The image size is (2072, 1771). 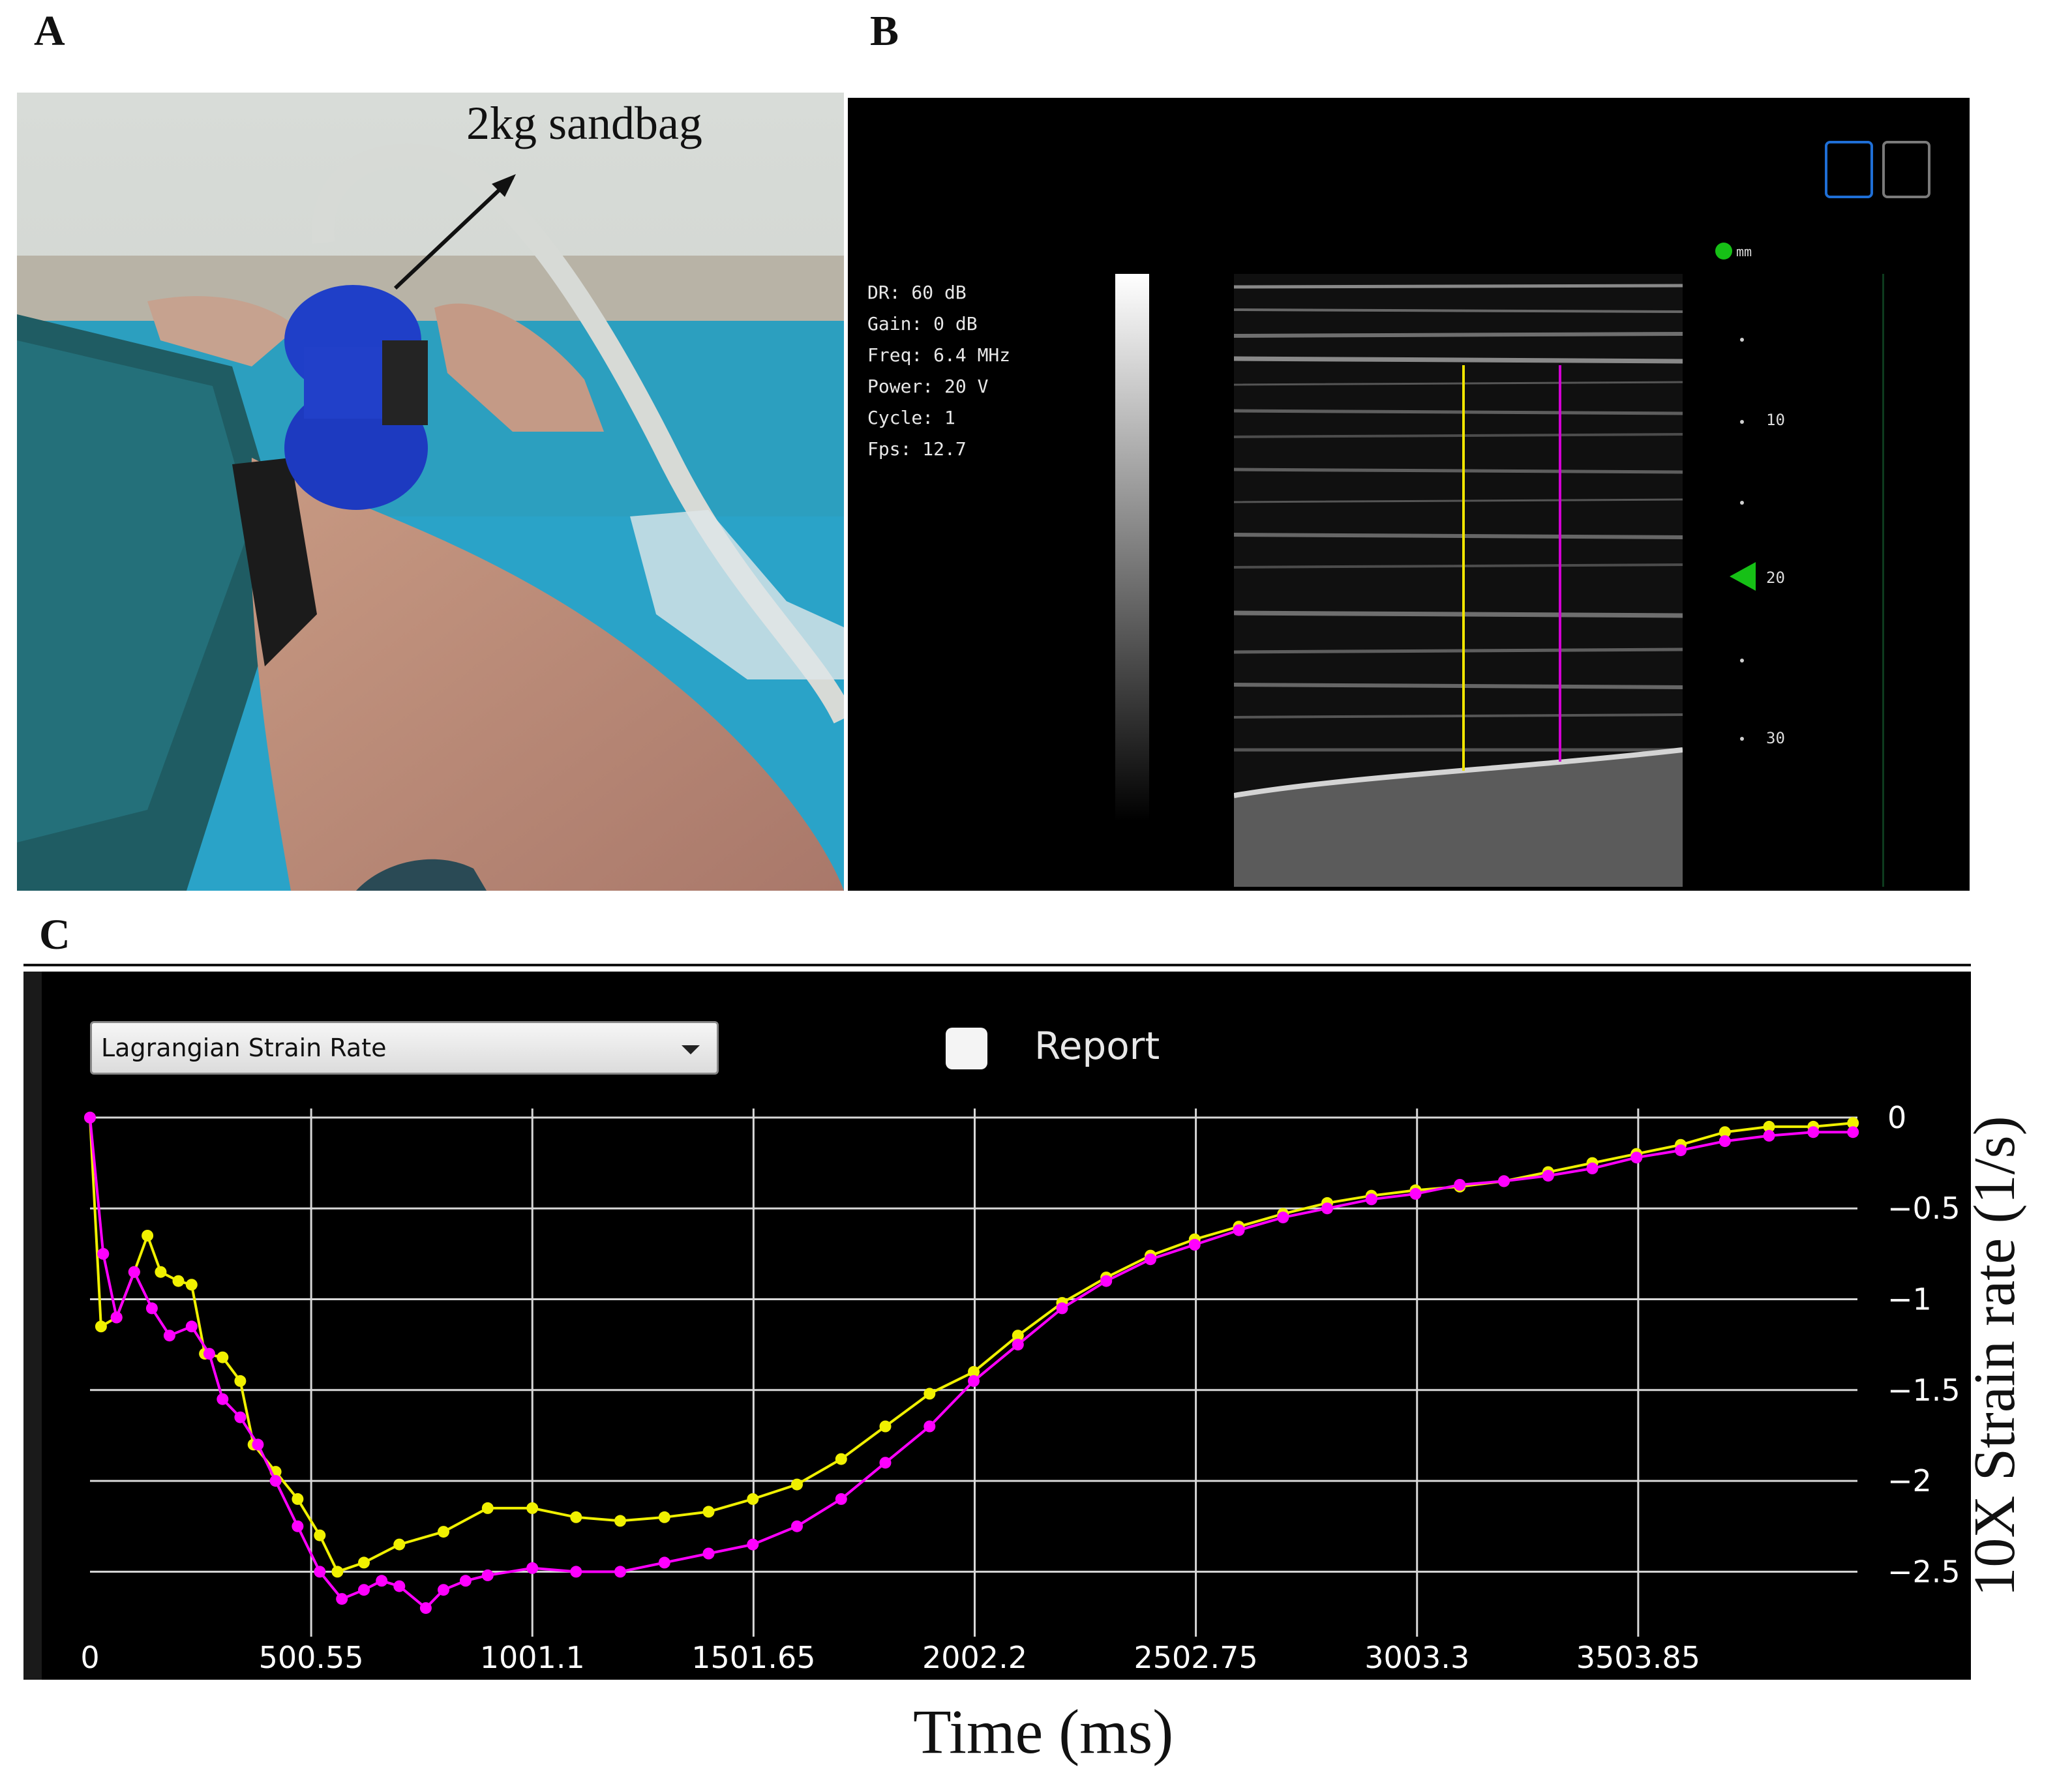 What do you see at coordinates (1883, 580) in the screenshot?
I see `depth-scale-line` at bounding box center [1883, 580].